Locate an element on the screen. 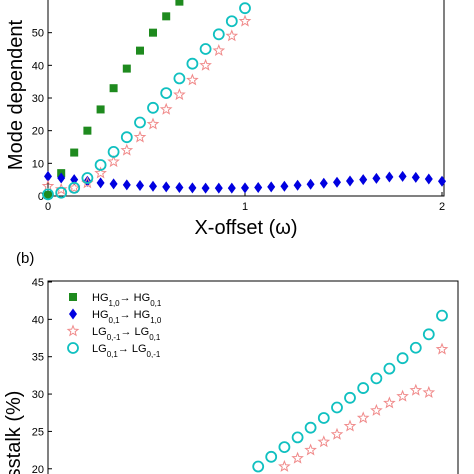 The image size is (474, 474). bottom-y-tick-label: 30 is located at coordinates (38, 395).